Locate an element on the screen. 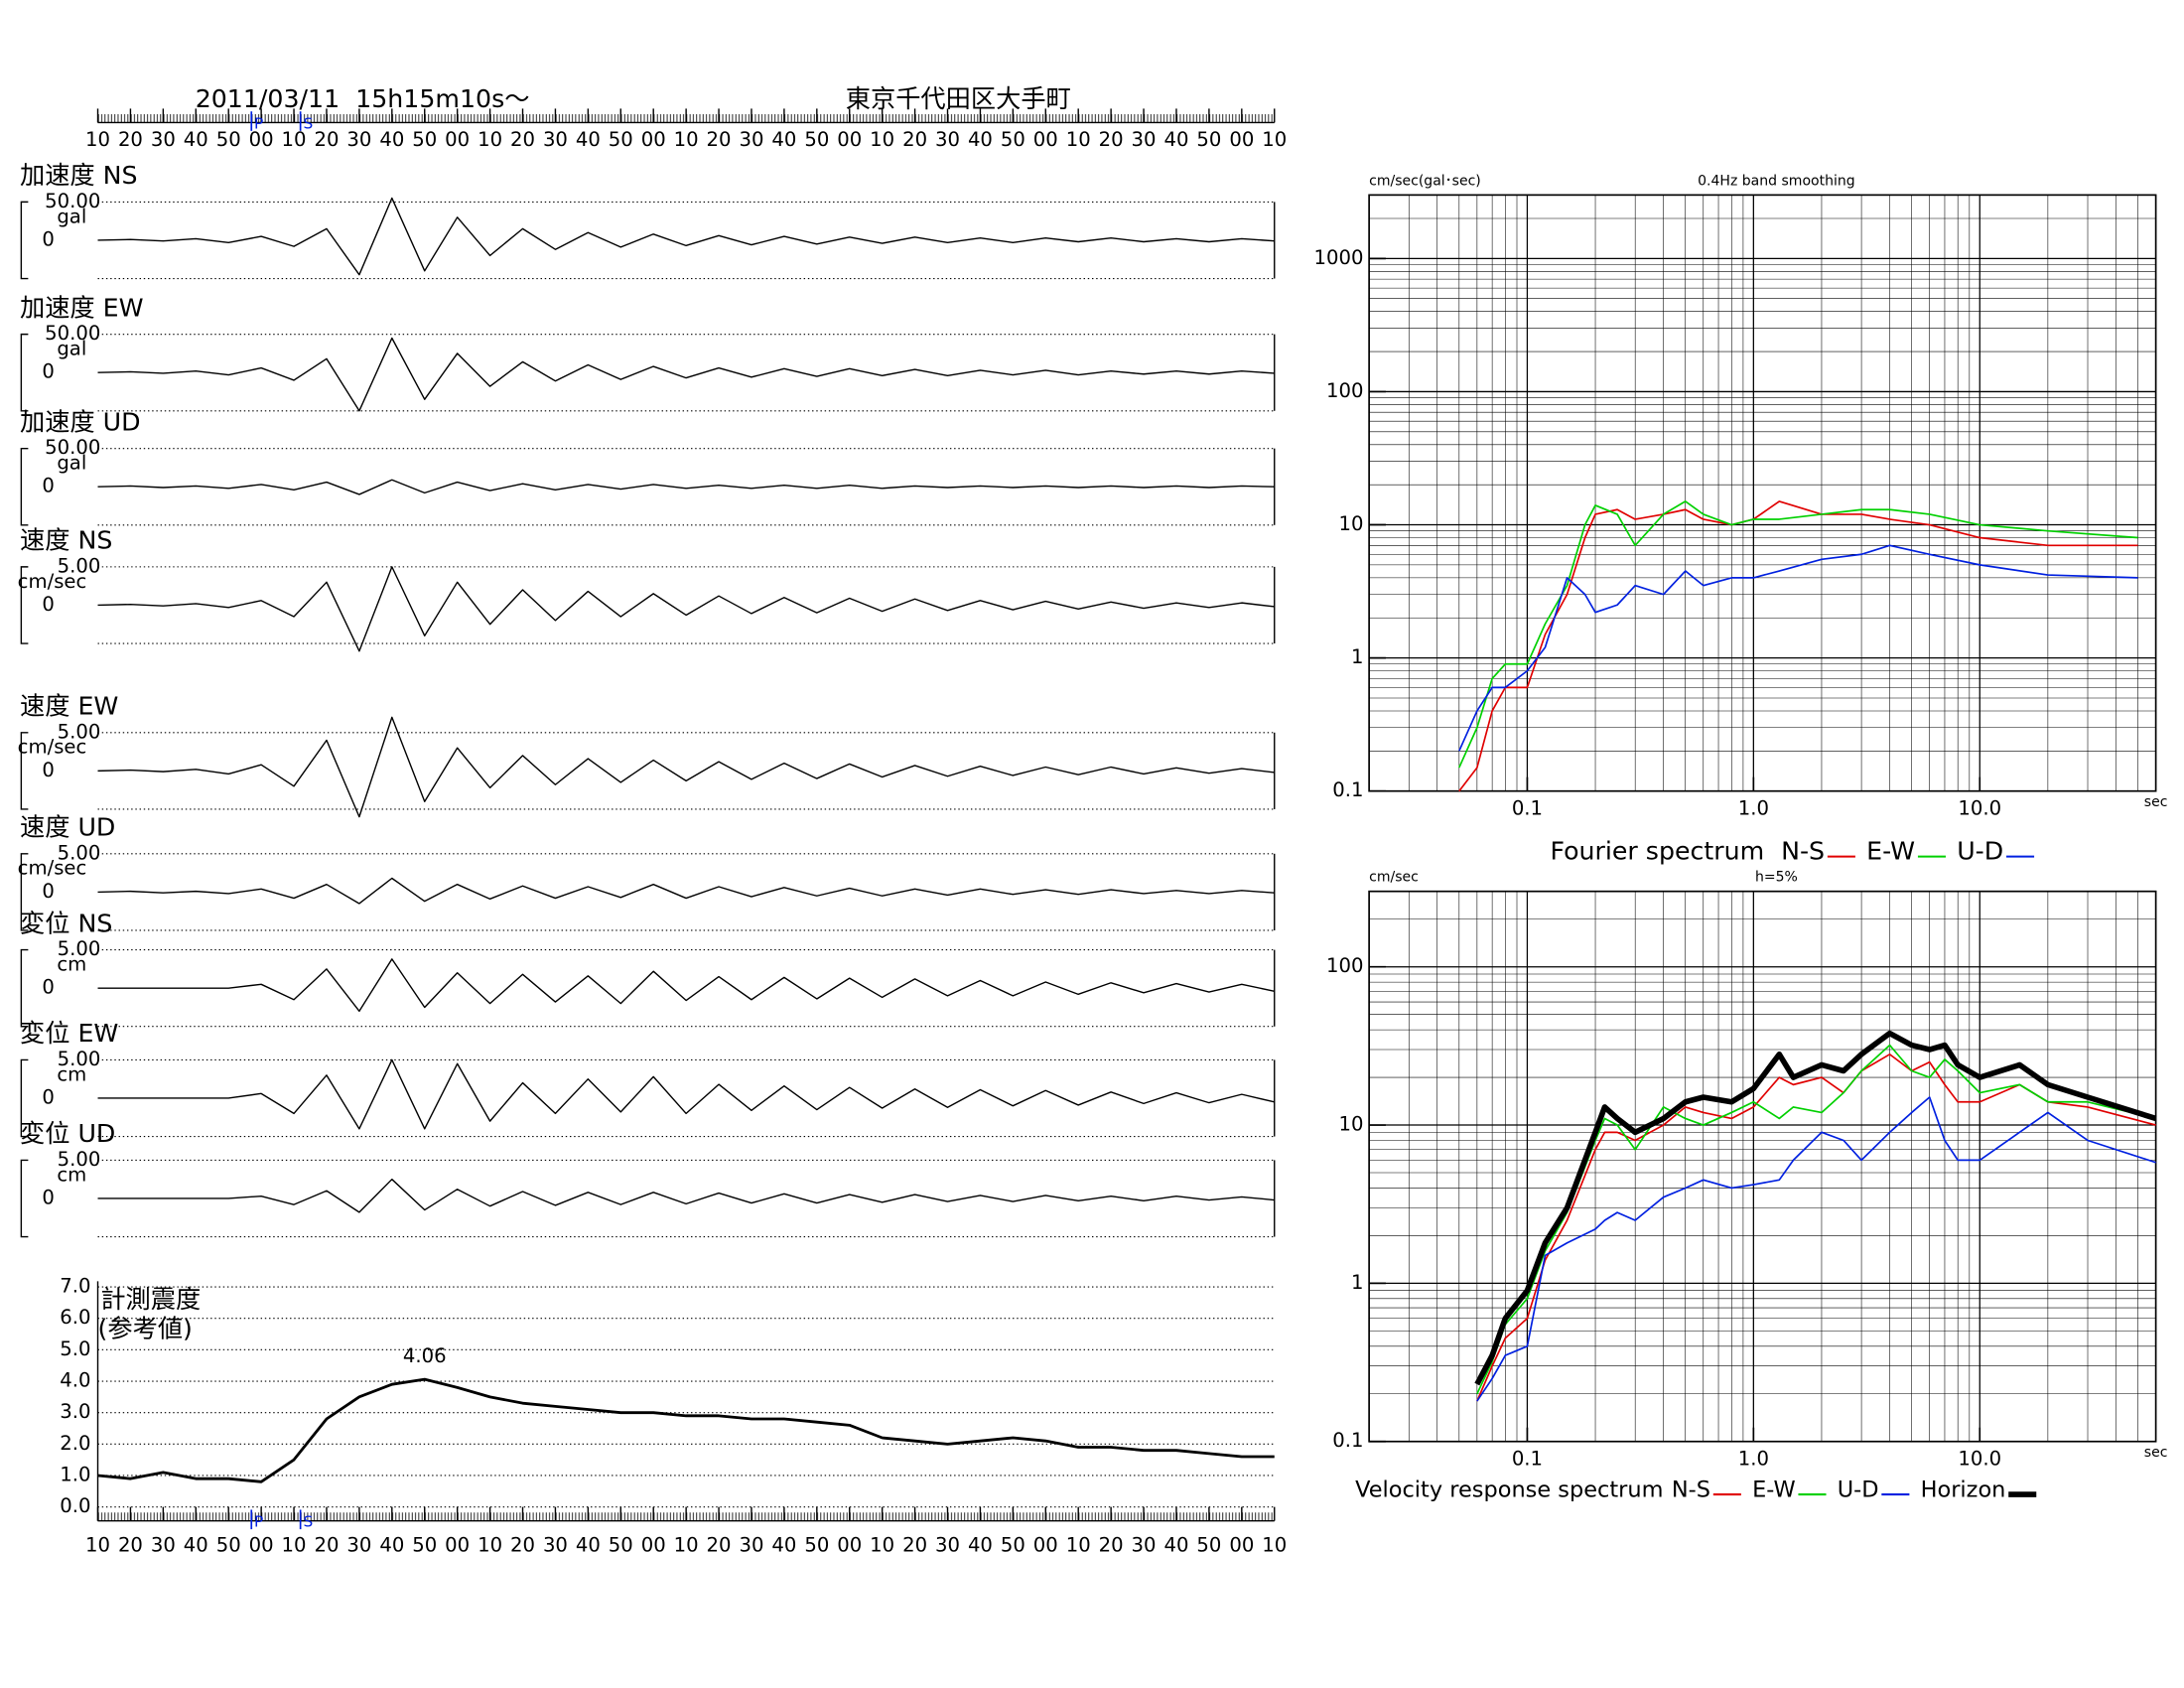 The image size is (2184, 1688). trace-label: 変位 NS is located at coordinates (66, 923).